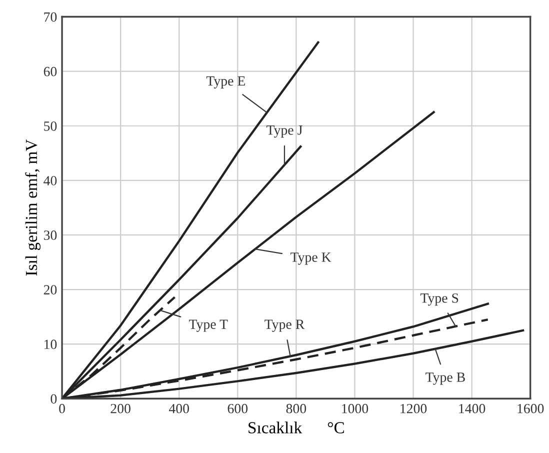 The width and height of the screenshot is (549, 453). I want to click on y-tick-label: 70, so click(50, 17).